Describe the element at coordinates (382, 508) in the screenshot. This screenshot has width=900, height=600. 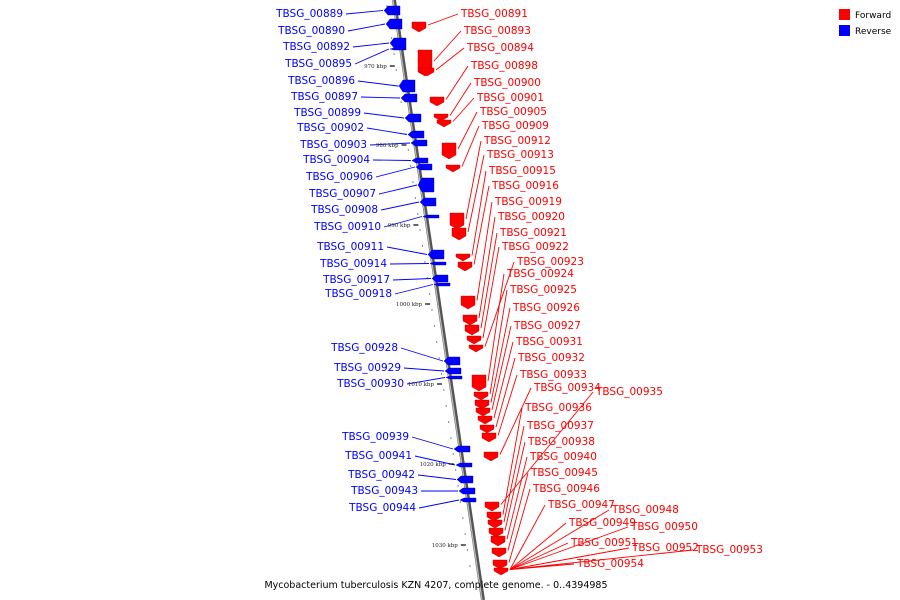
I see `reverse-gene-label: TBSG_00944` at that location.